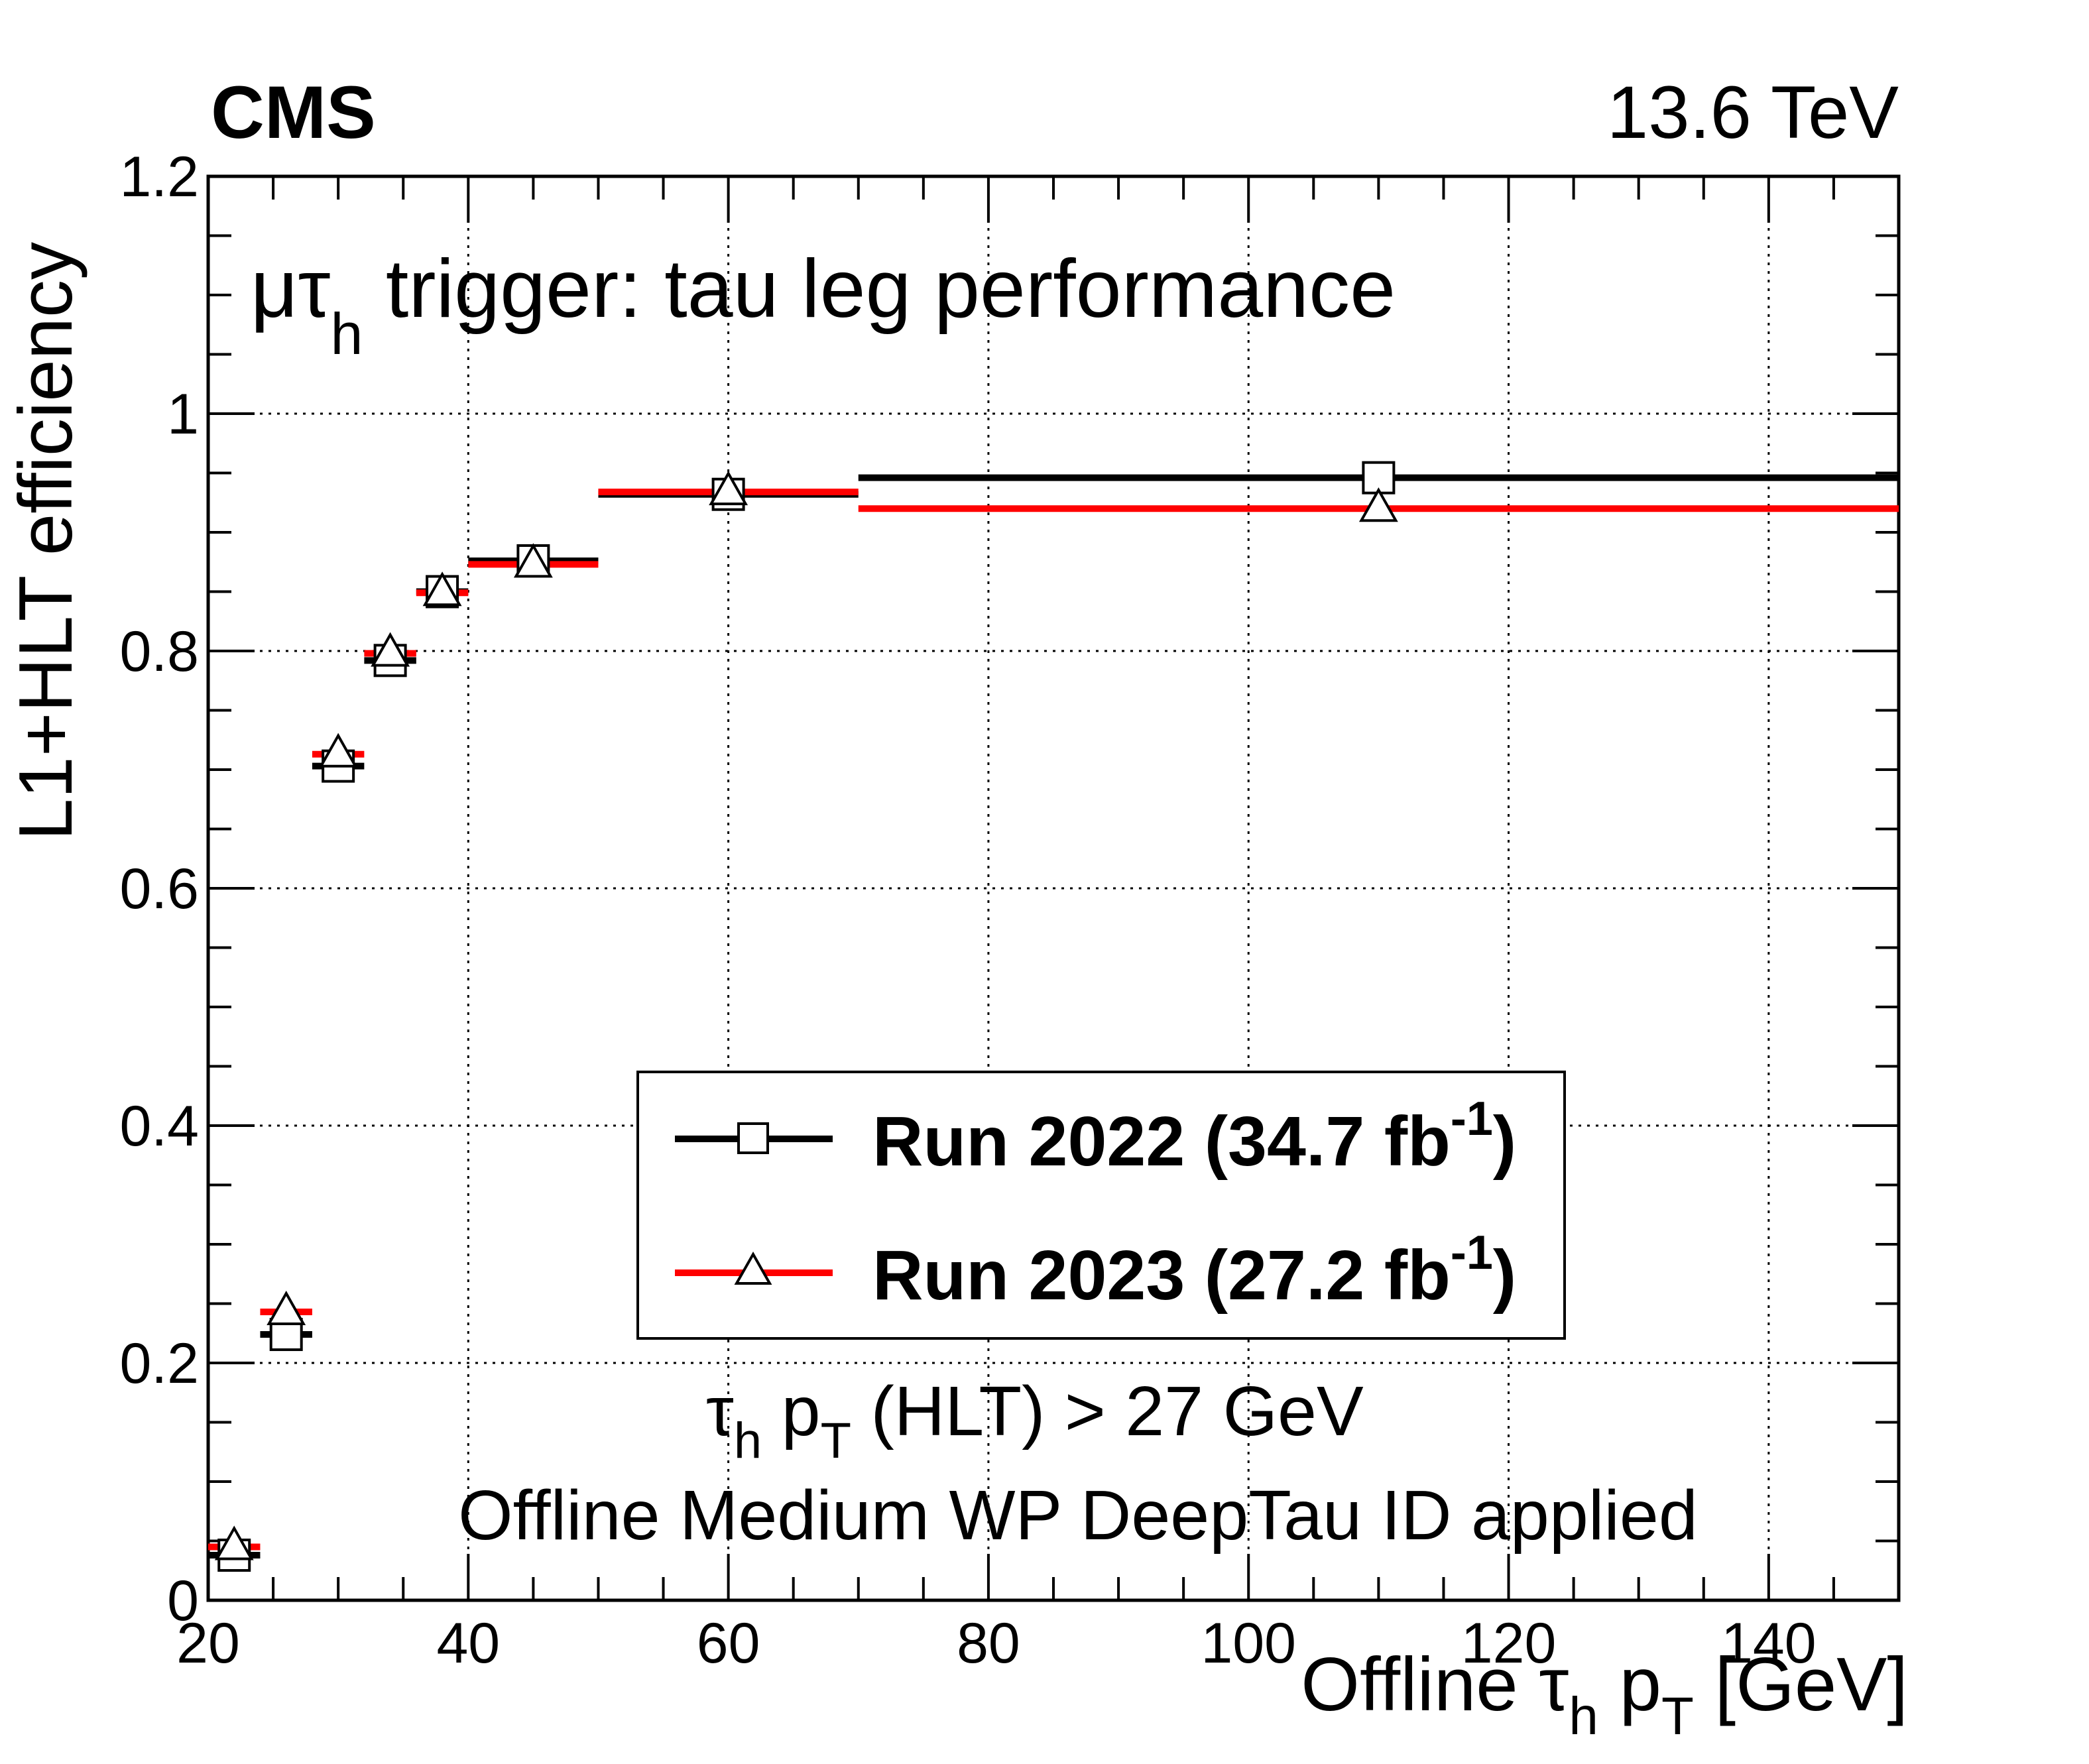 The image size is (2089, 1764). Describe the element at coordinates (1107, 1411) in the screenshot. I see `cut-rest: (HLT) > 27 GeV` at that location.